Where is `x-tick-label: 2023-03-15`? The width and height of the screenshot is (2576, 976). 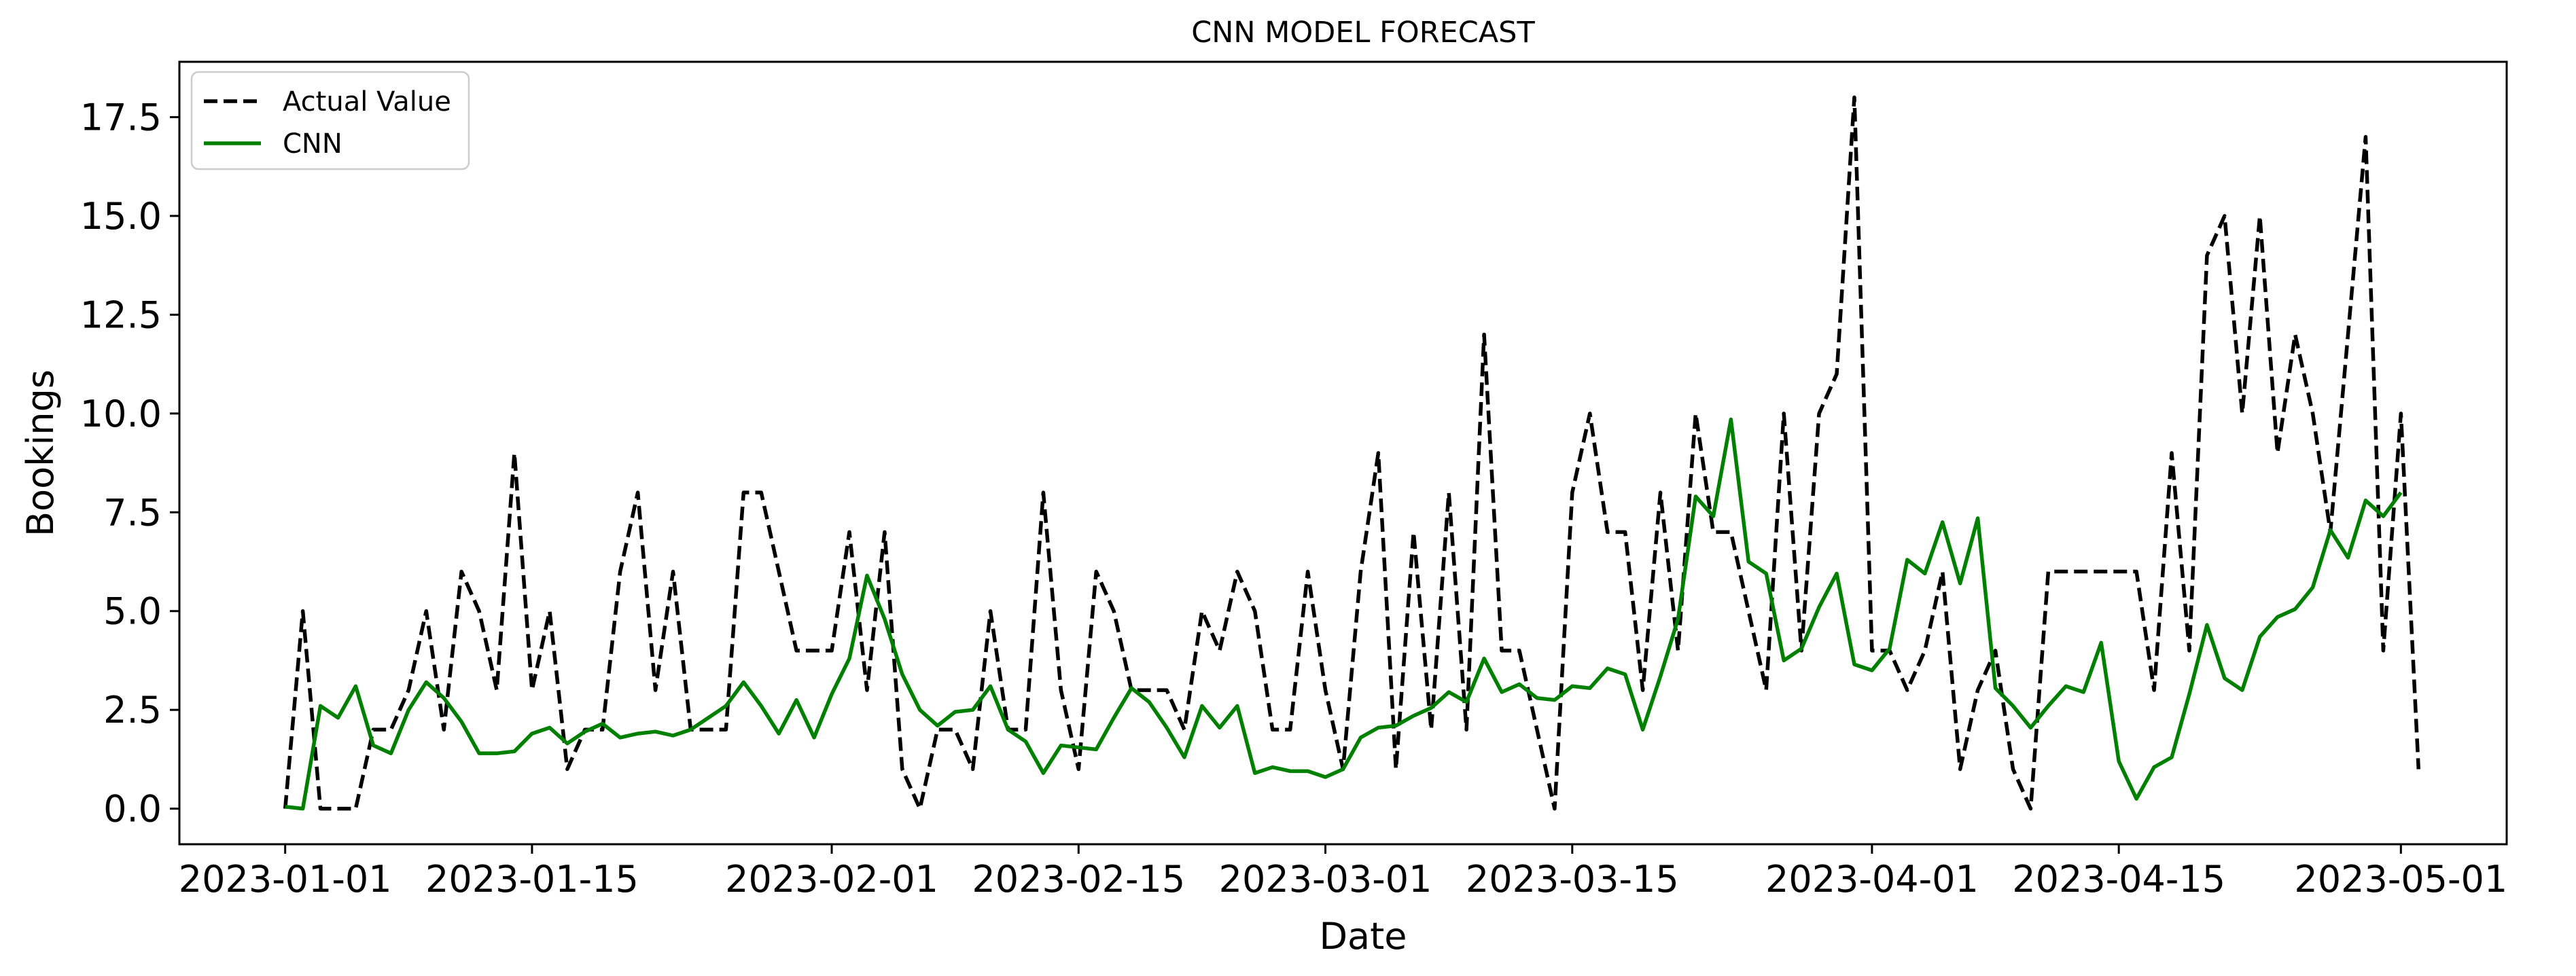
x-tick-label: 2023-03-15 is located at coordinates (1572, 879).